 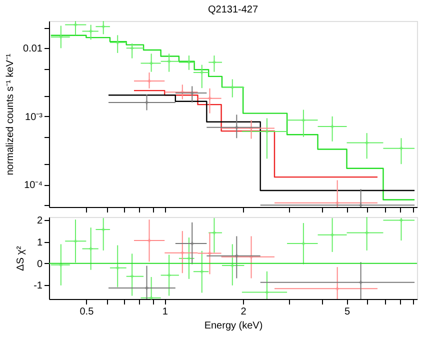 What do you see at coordinates (39, 242) in the screenshot?
I see `y-tick-label: 1` at bounding box center [39, 242].